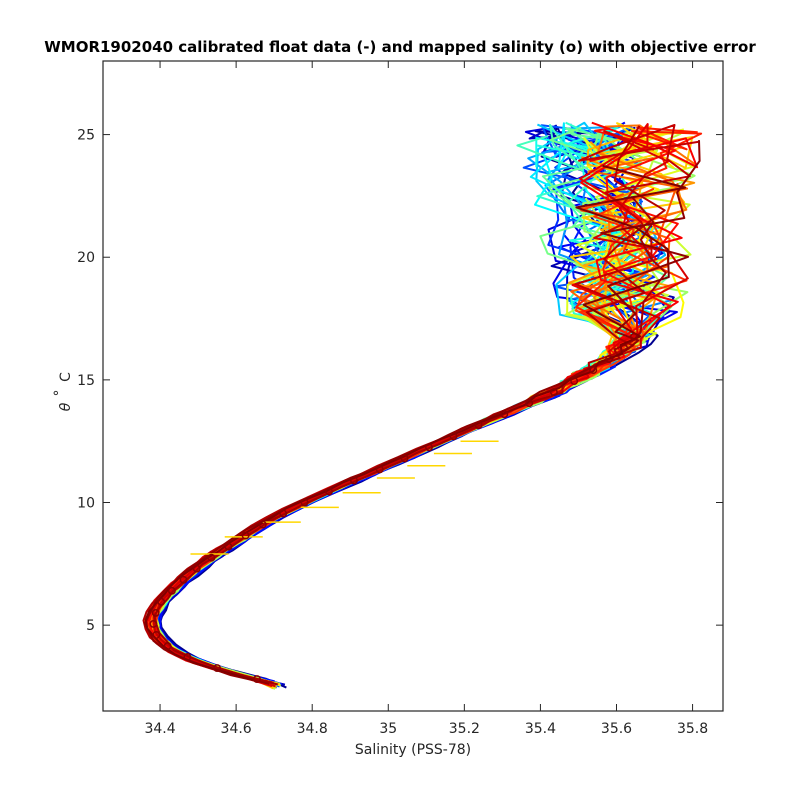 The height and width of the screenshot is (800, 800). What do you see at coordinates (616, 729) in the screenshot?
I see `x-tick-label: 35.6` at bounding box center [616, 729].